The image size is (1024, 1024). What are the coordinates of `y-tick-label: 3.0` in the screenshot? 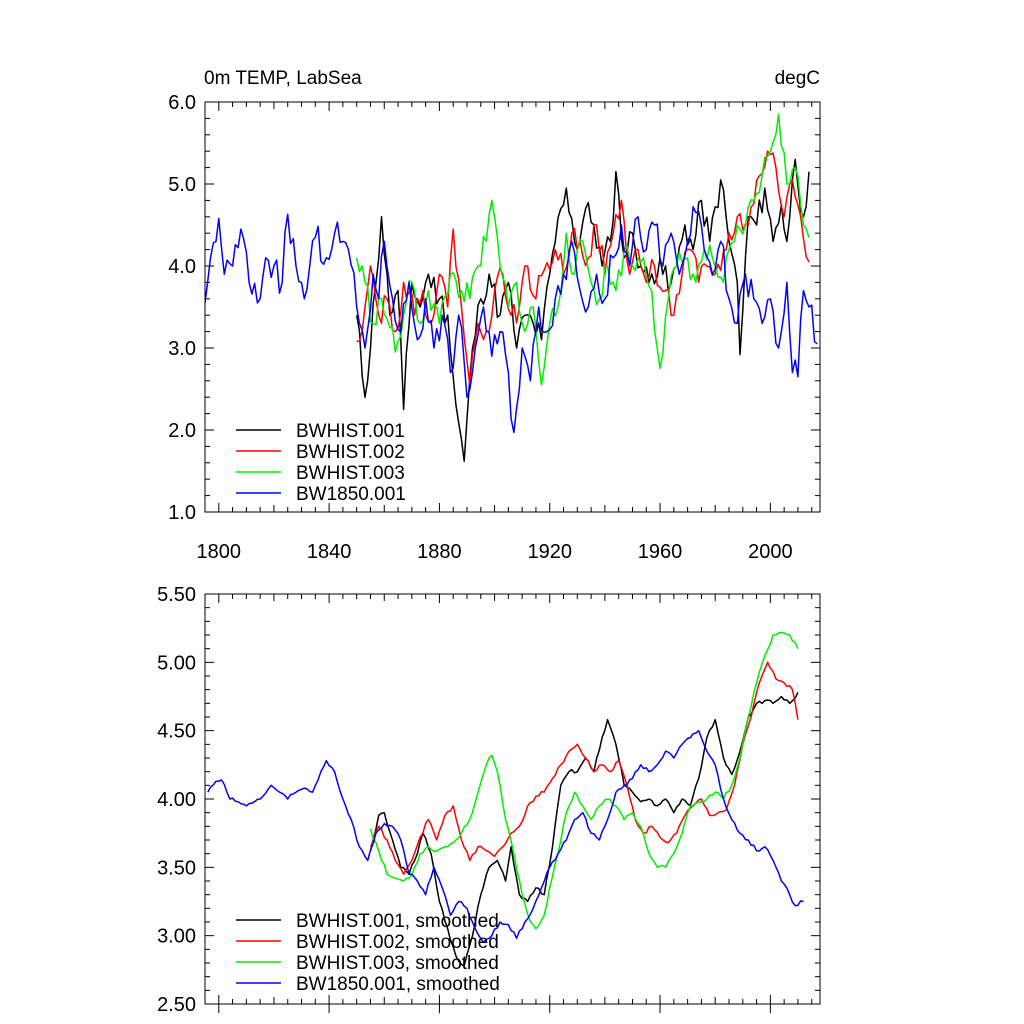 It's located at (182, 349).